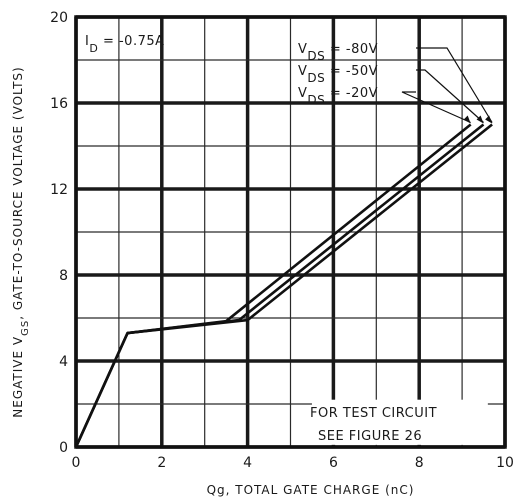  I want to click on note-line-2: SEE FIGURE 26, so click(370, 436).